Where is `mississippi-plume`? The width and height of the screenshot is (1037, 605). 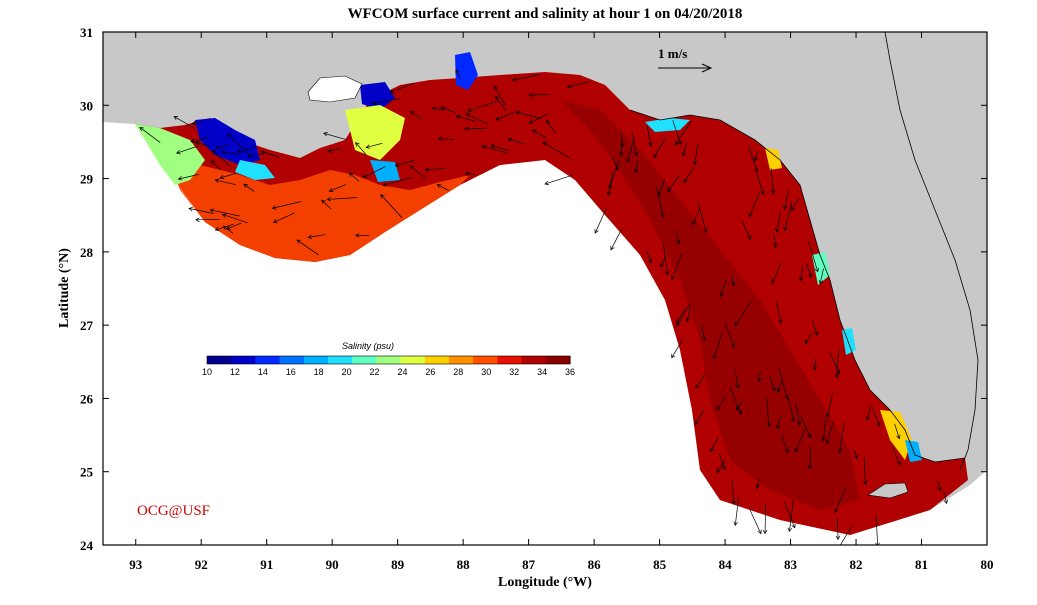
mississippi-plume is located at coordinates (170, 154).